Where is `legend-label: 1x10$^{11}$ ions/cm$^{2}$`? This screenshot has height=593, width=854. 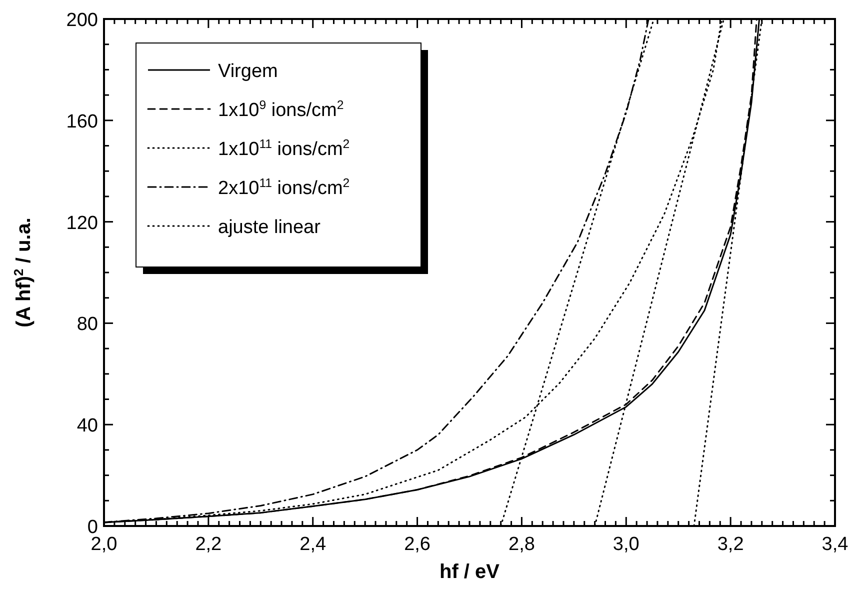 legend-label: 1x10$^{11}$ ions/cm$^{2}$ is located at coordinates (284, 148).